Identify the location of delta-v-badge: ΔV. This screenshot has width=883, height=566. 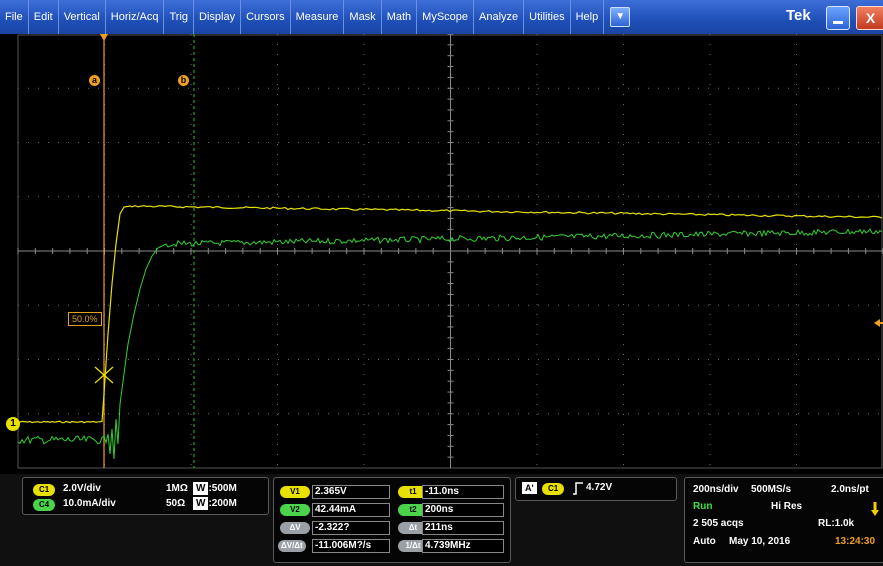
(295, 528).